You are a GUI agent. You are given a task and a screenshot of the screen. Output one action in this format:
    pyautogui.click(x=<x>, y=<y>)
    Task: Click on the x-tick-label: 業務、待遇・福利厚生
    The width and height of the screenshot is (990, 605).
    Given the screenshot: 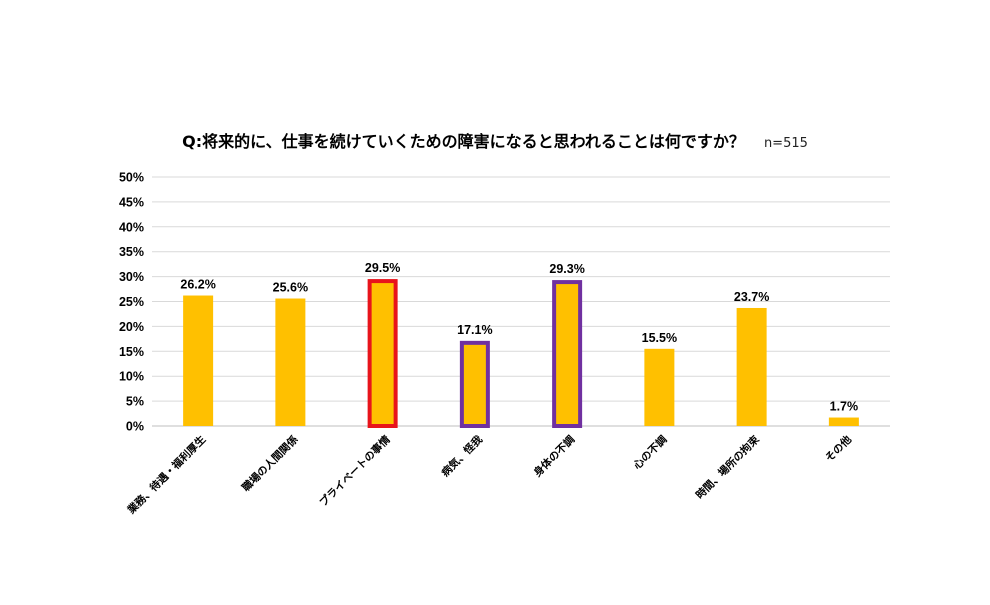 What is the action you would take?
    pyautogui.click(x=166, y=475)
    